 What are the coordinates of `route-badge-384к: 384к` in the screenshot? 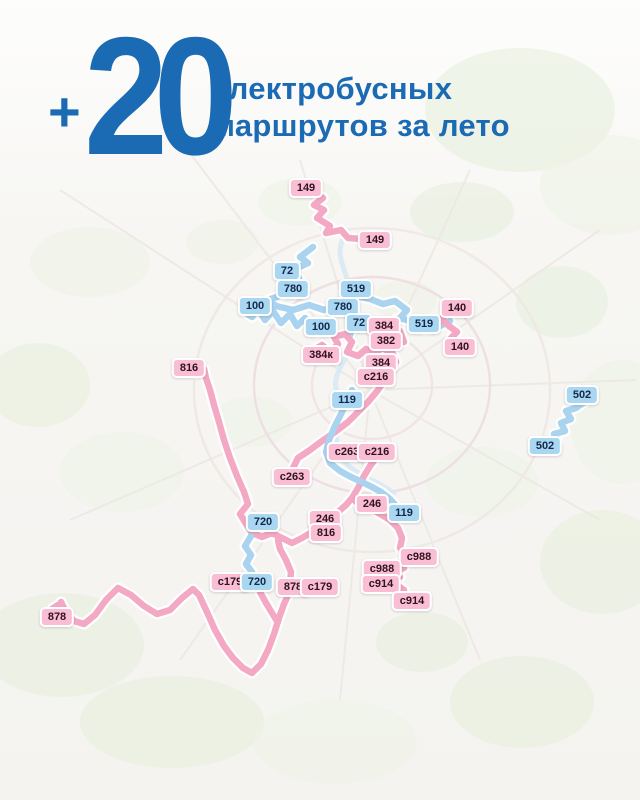 It's located at (321, 355).